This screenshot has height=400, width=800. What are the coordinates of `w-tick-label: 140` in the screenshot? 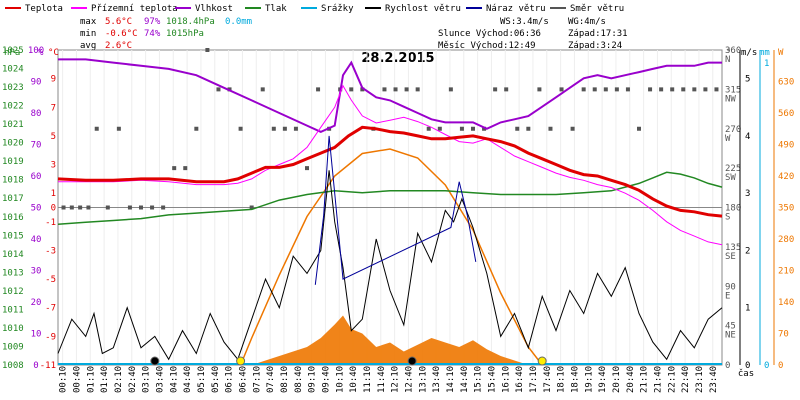 It's located at (786, 303).